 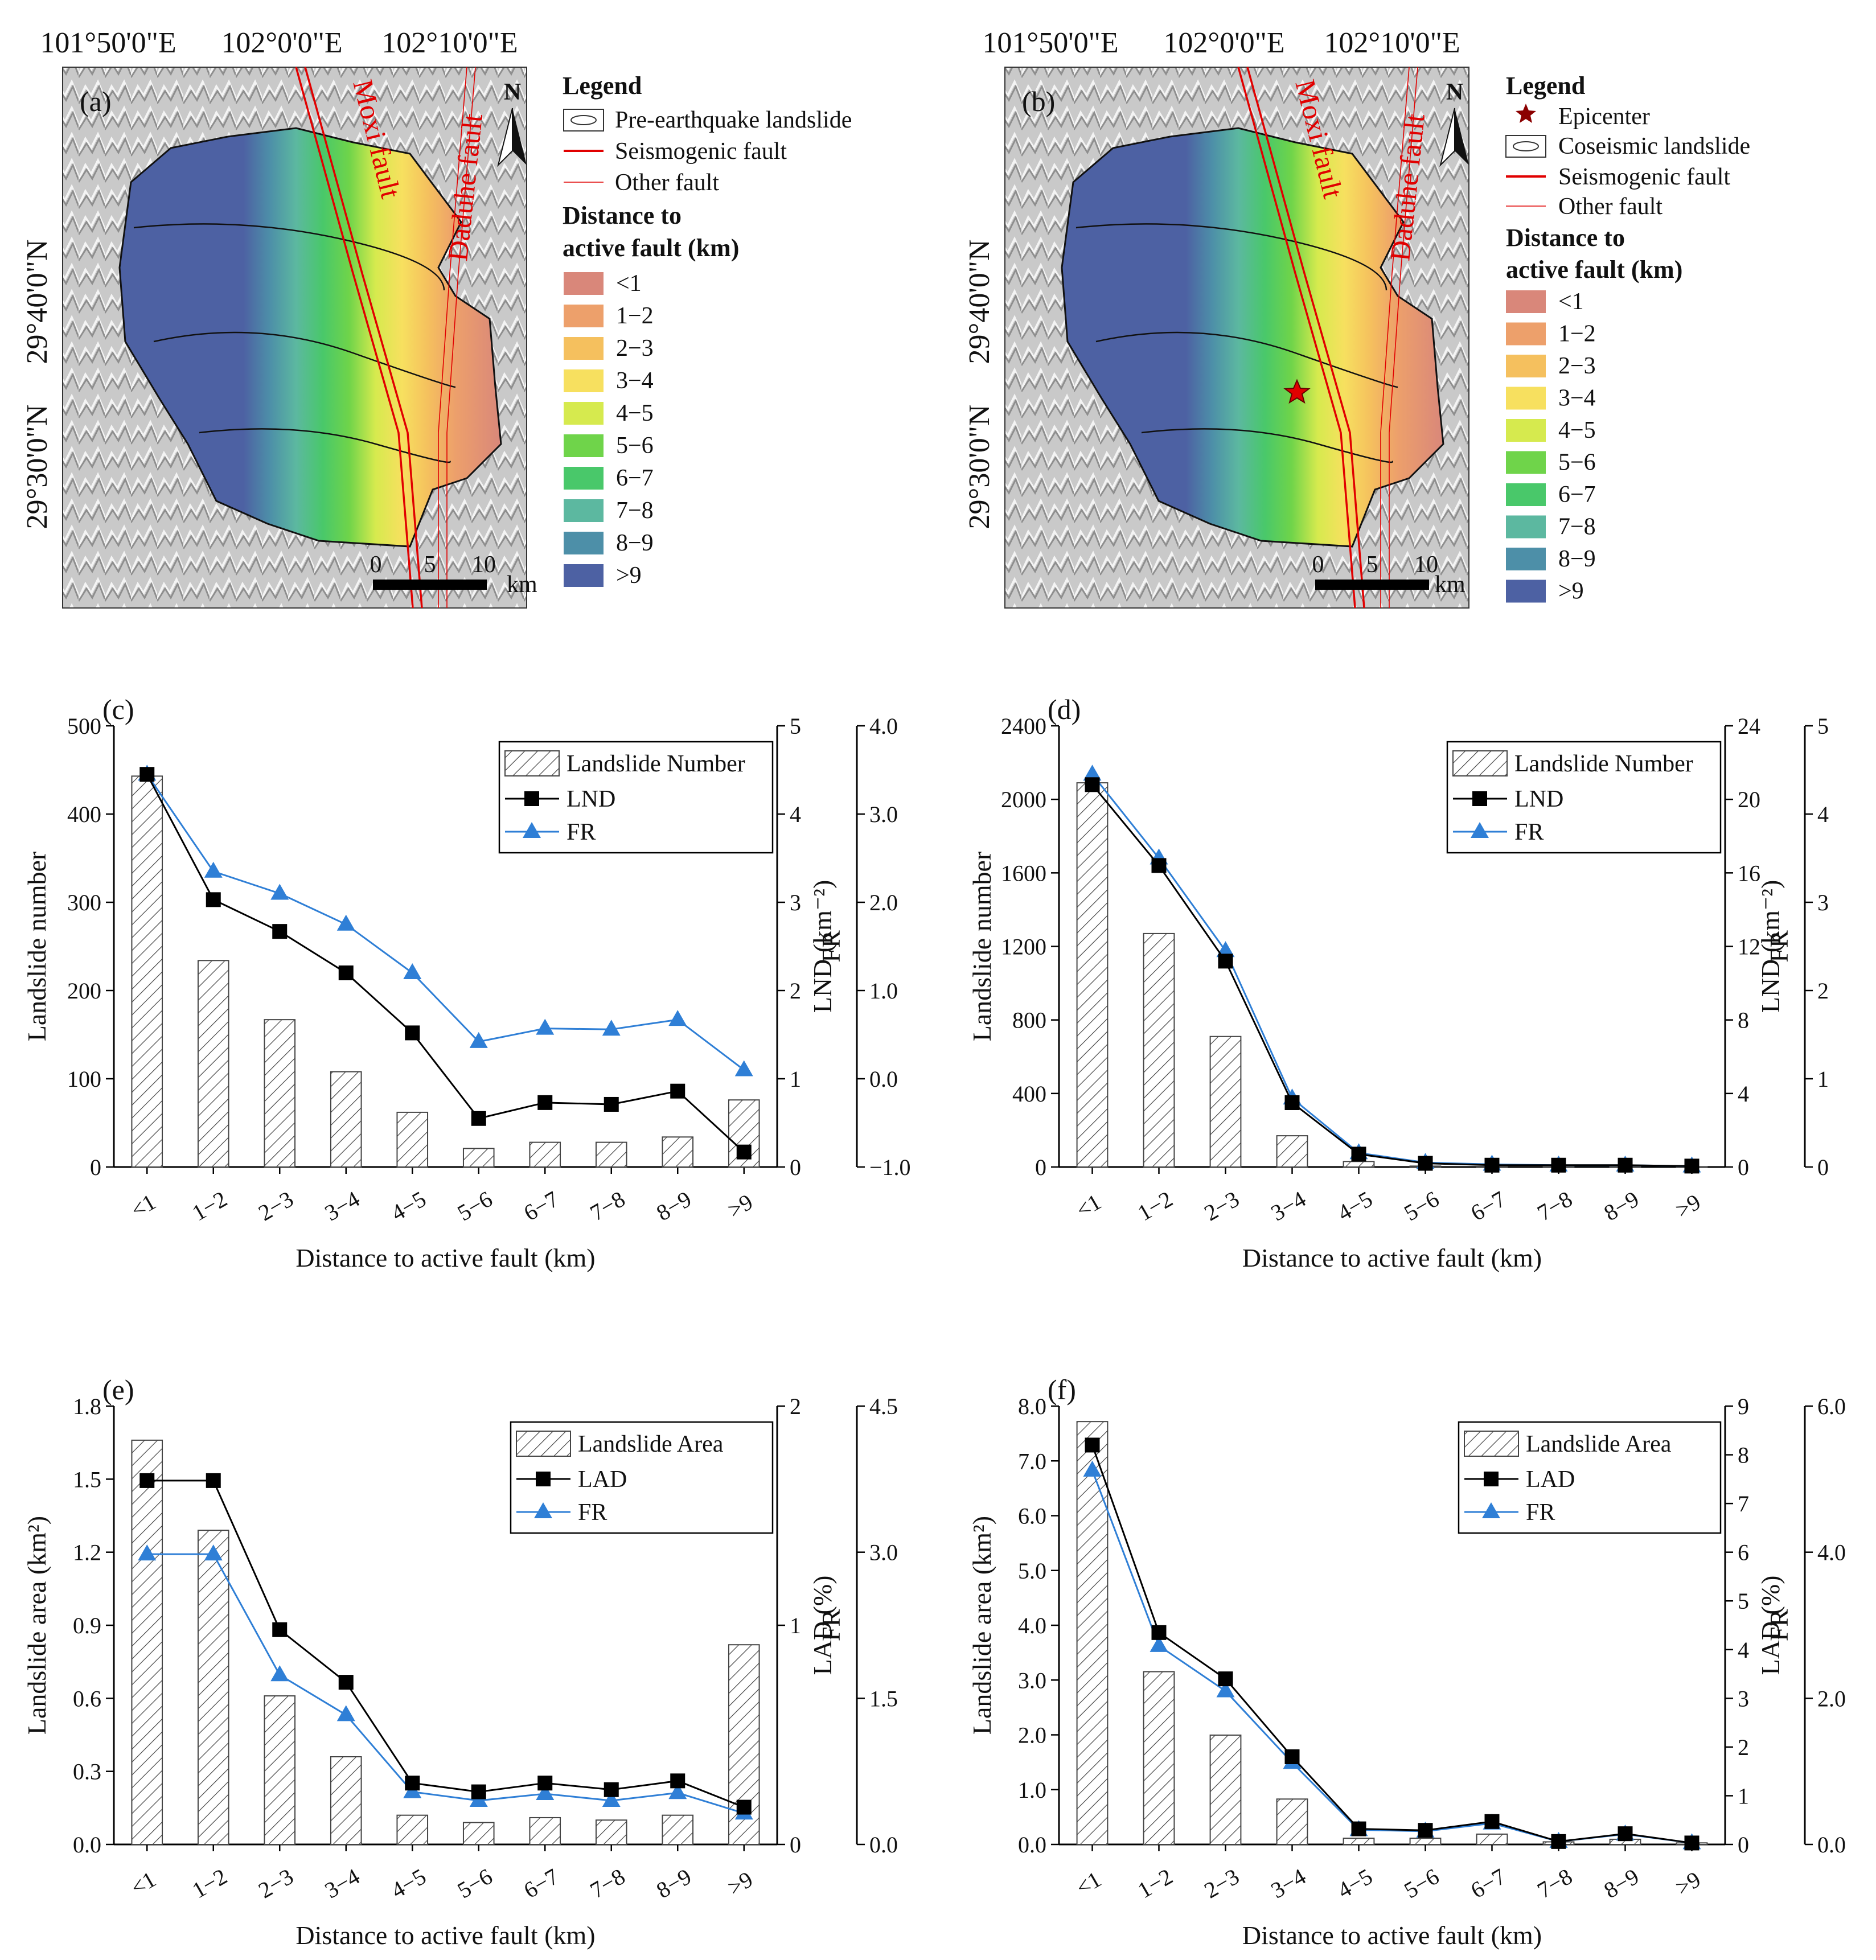 What do you see at coordinates (1023, 799) in the screenshot?
I see `y-tick-label: 2000` at bounding box center [1023, 799].